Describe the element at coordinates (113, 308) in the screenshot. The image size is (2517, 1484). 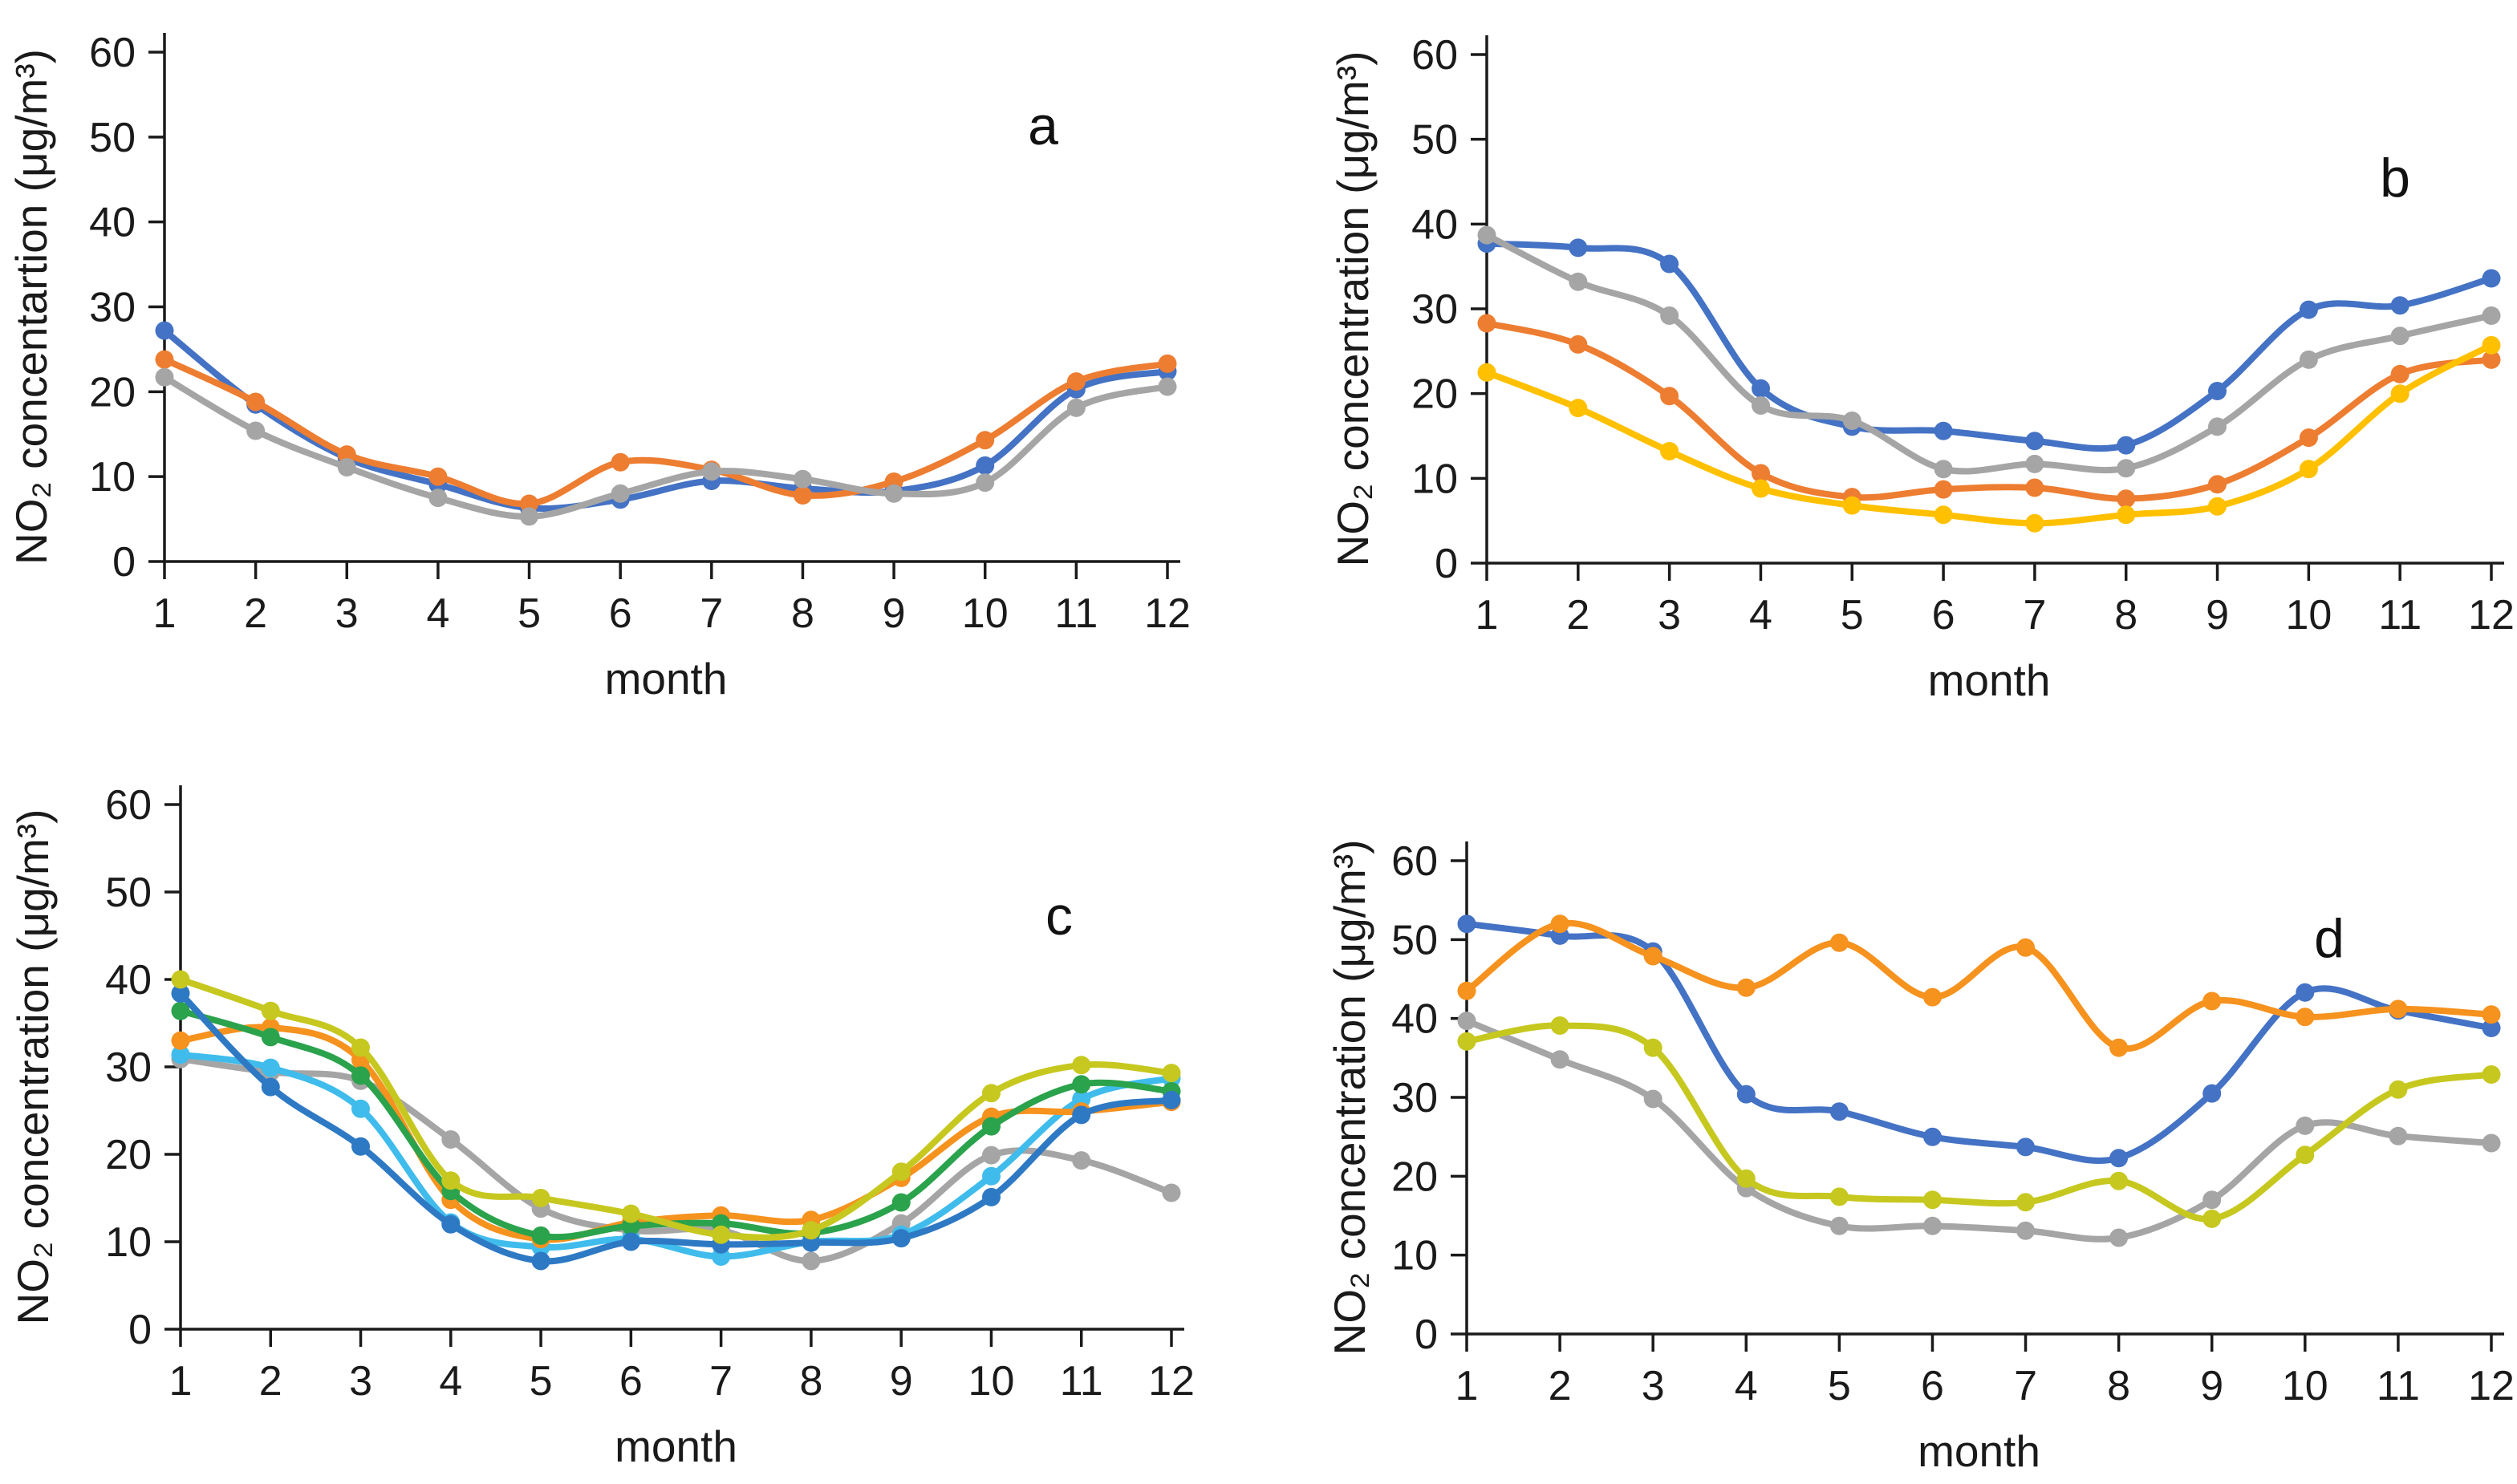
I see `panel-a-y-tick-label: 30` at that location.